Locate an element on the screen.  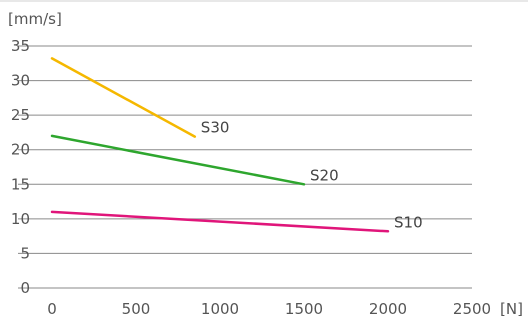
x-tick-labels: 0 500 1000 1500 2000 2500 is located at coordinates (269, 309).